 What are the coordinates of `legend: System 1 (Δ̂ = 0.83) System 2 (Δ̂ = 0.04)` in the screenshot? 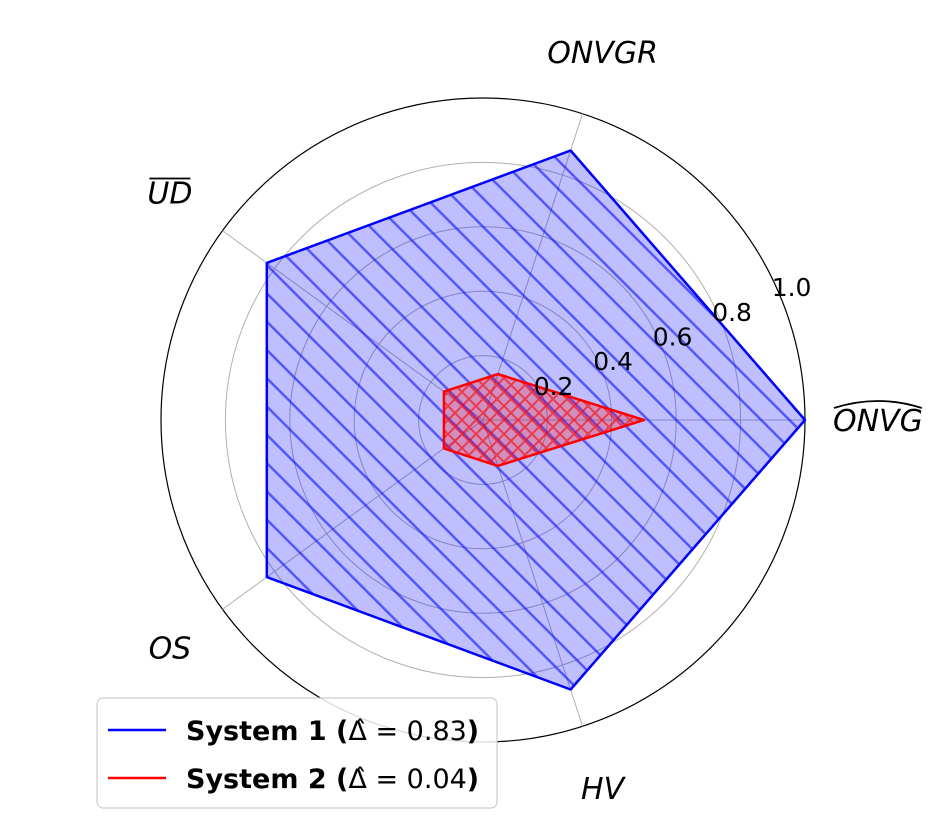 It's located at (297, 753).